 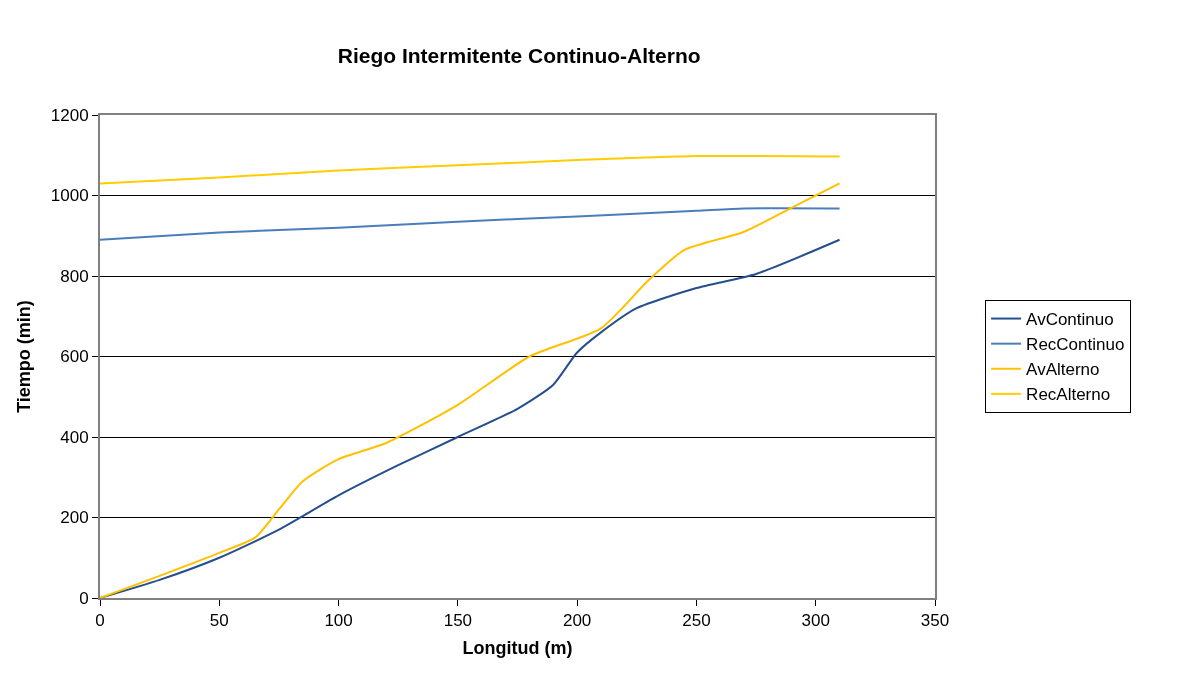 I want to click on legend-label: RecContinuo, so click(x=1075, y=345).